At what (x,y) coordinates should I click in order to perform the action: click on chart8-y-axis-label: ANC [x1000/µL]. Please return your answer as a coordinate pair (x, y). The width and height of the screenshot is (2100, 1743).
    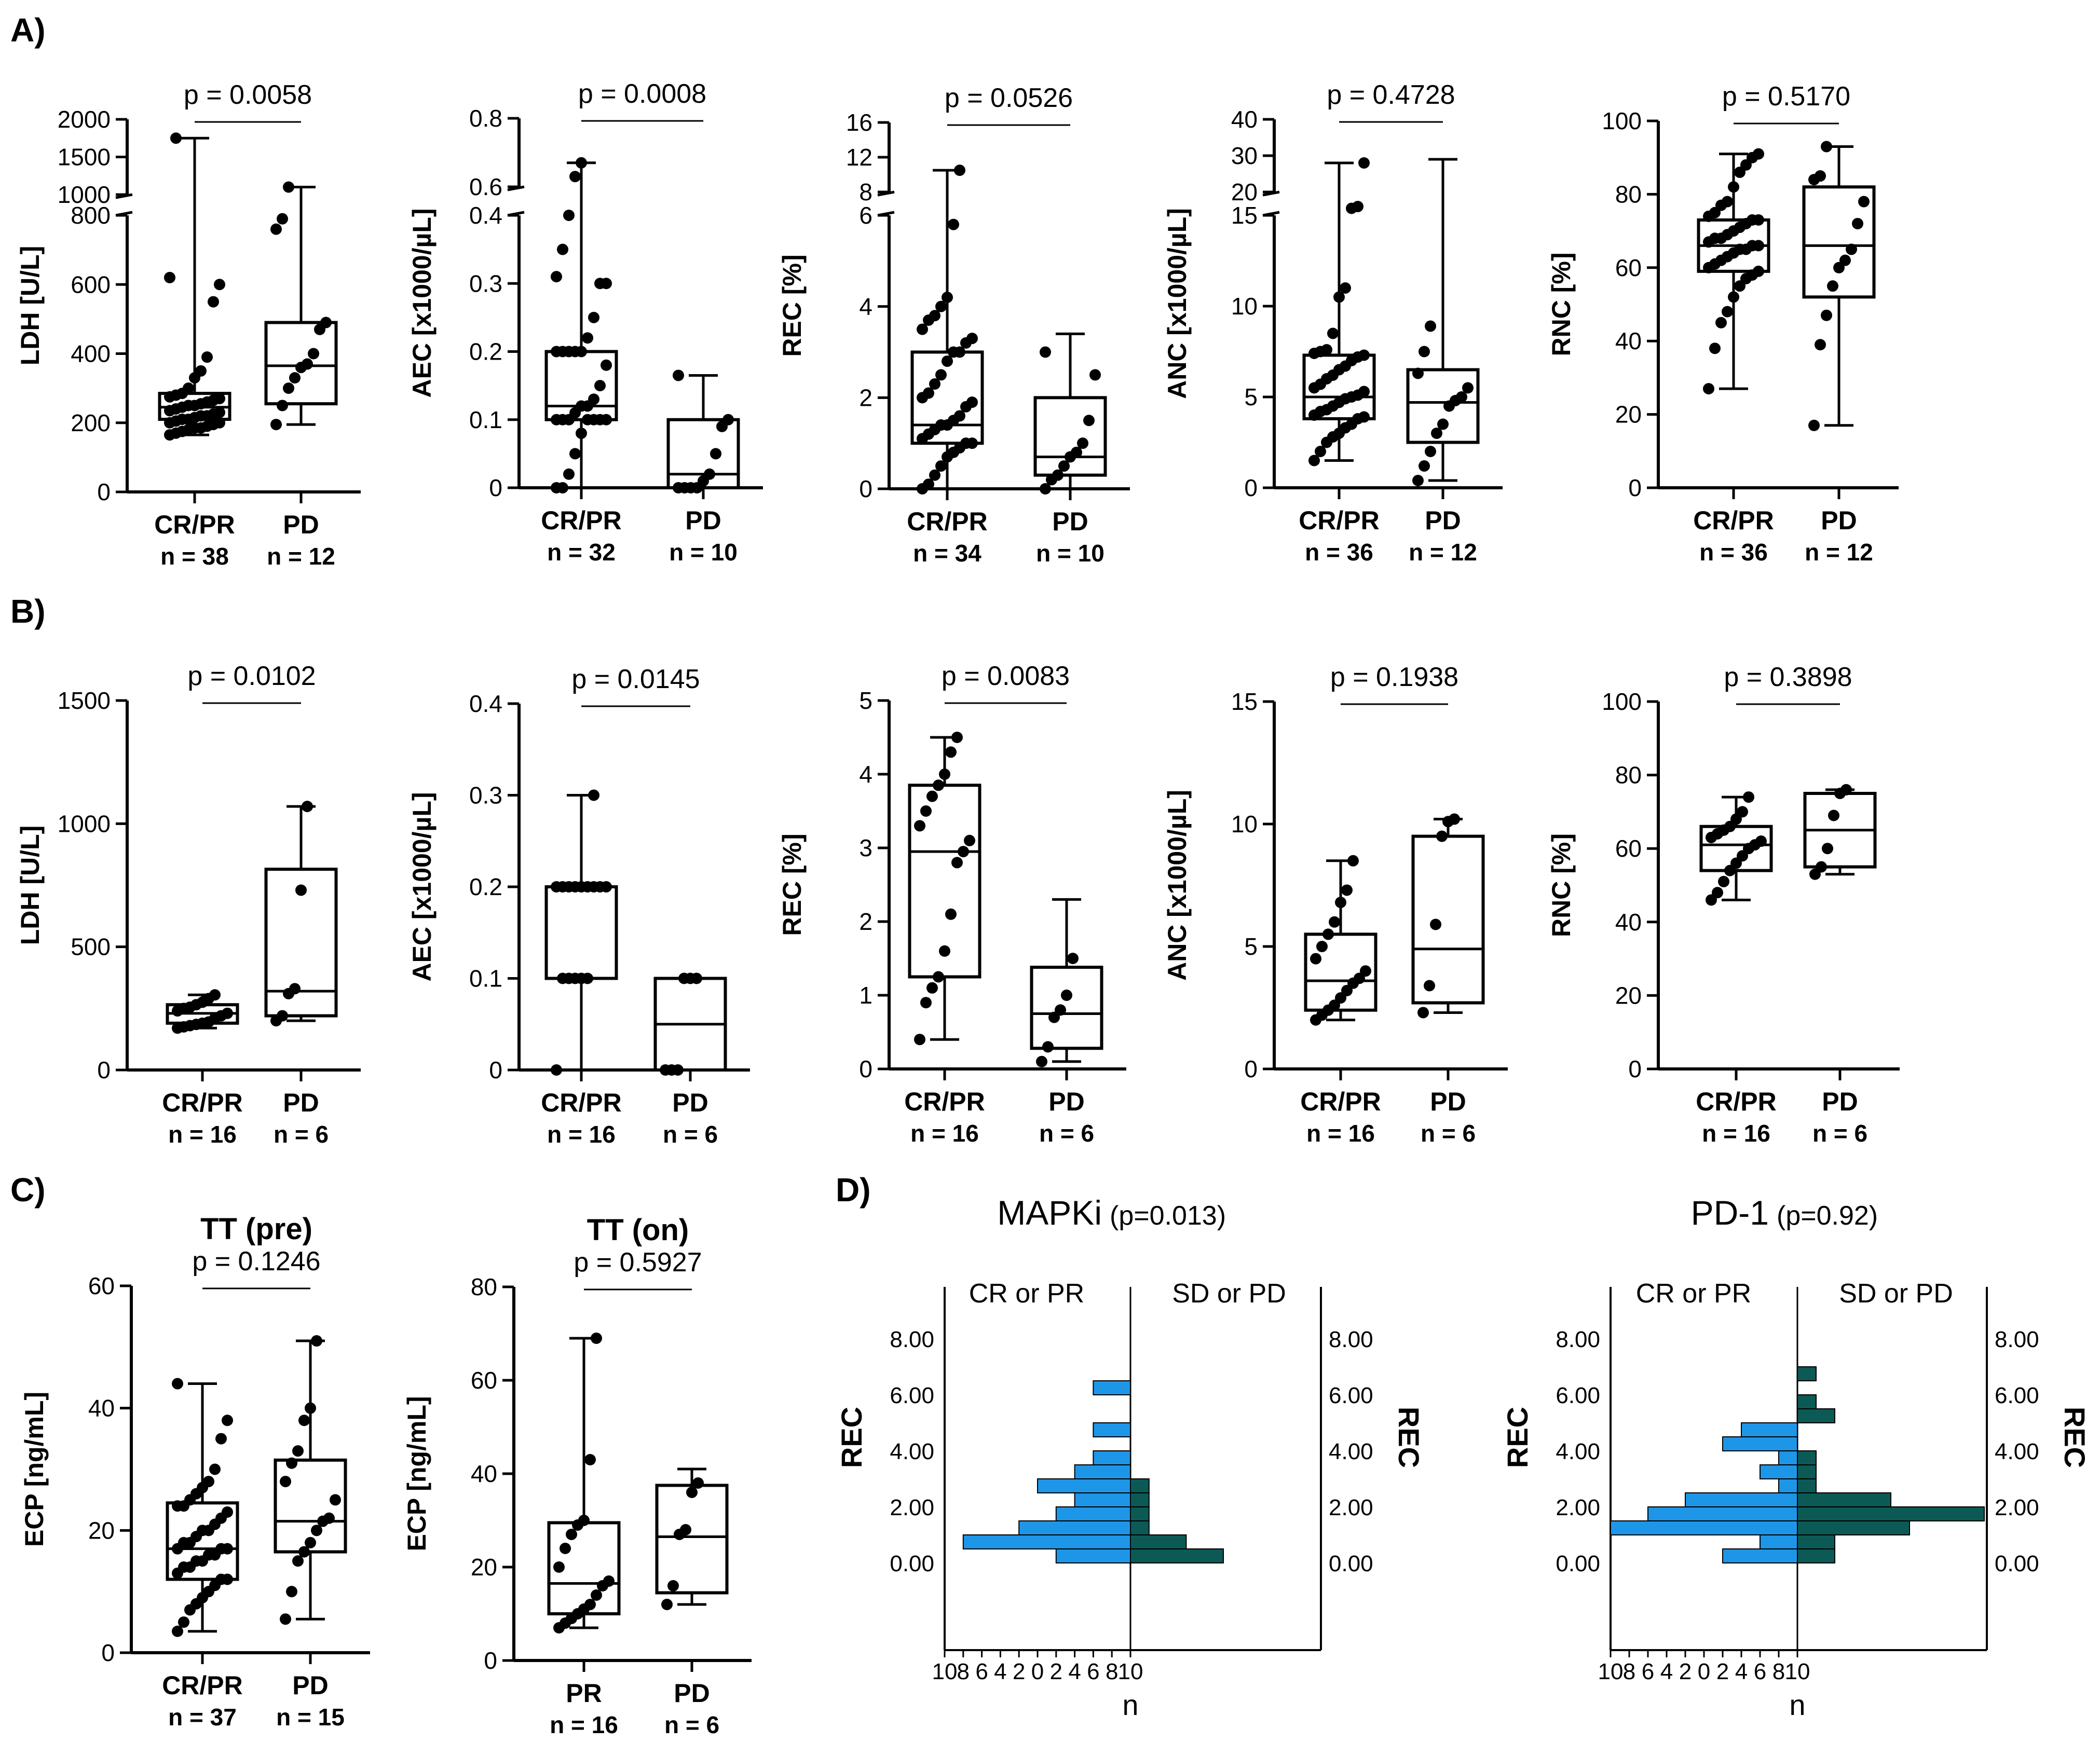
    Looking at the image, I should click on (1177, 885).